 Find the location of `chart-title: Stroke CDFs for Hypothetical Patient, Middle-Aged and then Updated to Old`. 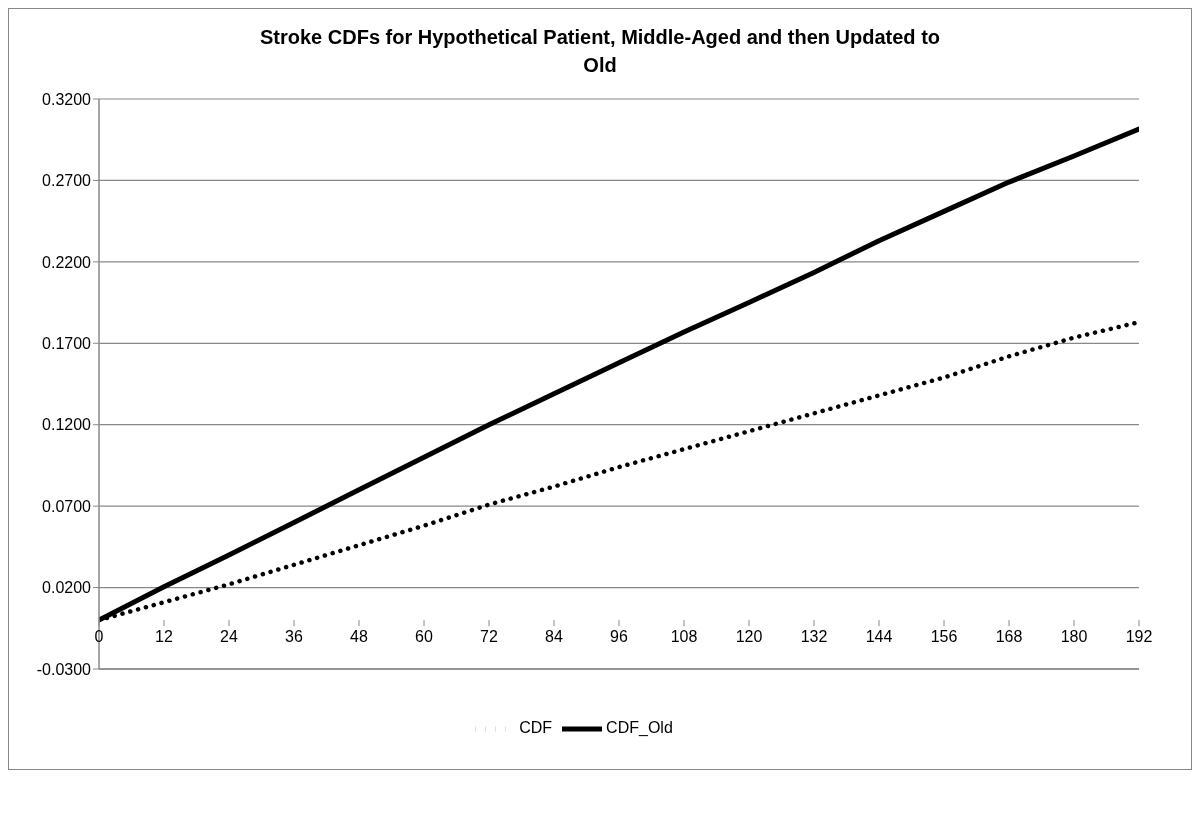

chart-title: Stroke CDFs for Hypothetical Patient, Middle-Aged and then Updated to Old is located at coordinates (599, 51).